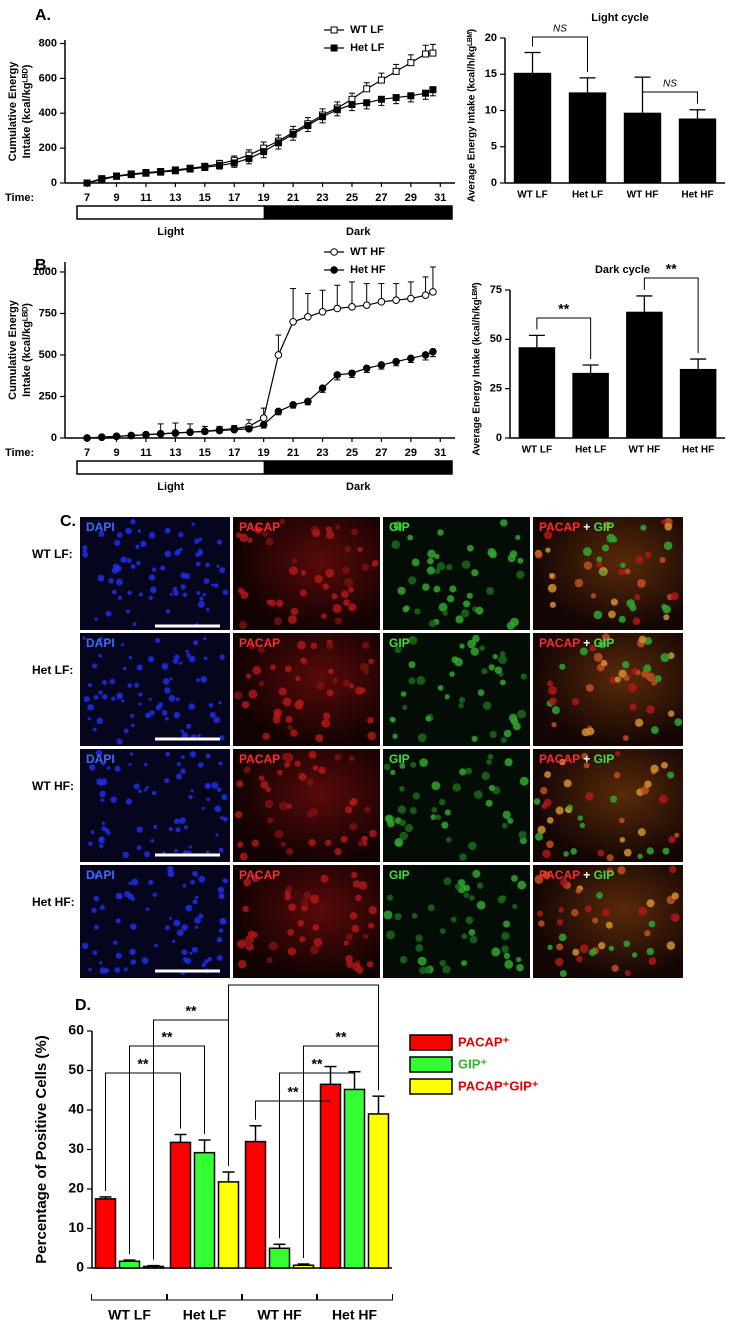 This screenshot has width=734, height=1329. I want to click on row-label: Het HF:, so click(53, 902).